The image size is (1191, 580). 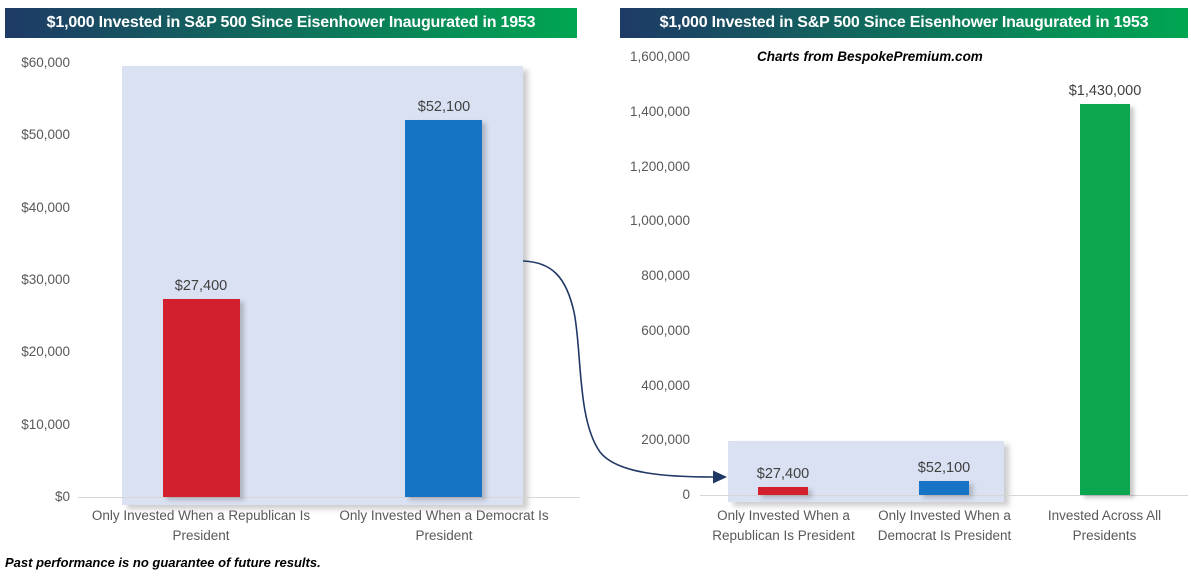 I want to click on y-axis-tick-label: 200,000, so click(x=665, y=439).